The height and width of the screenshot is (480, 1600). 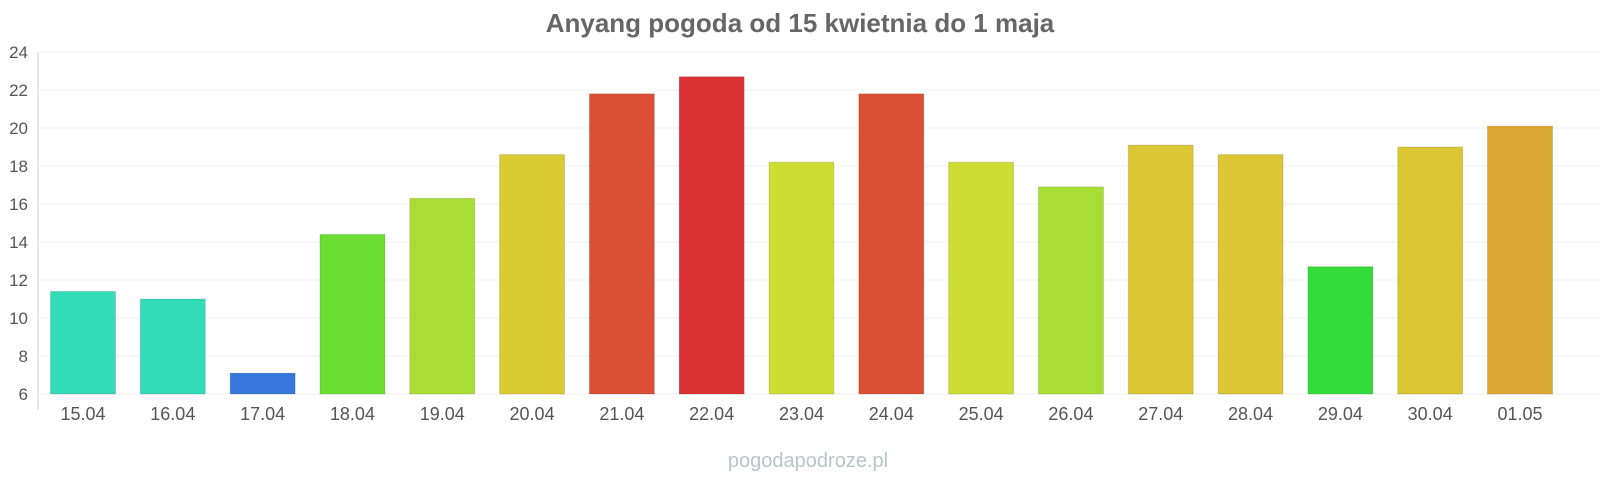 I want to click on x-tick-label: 17.04, so click(x=262, y=414).